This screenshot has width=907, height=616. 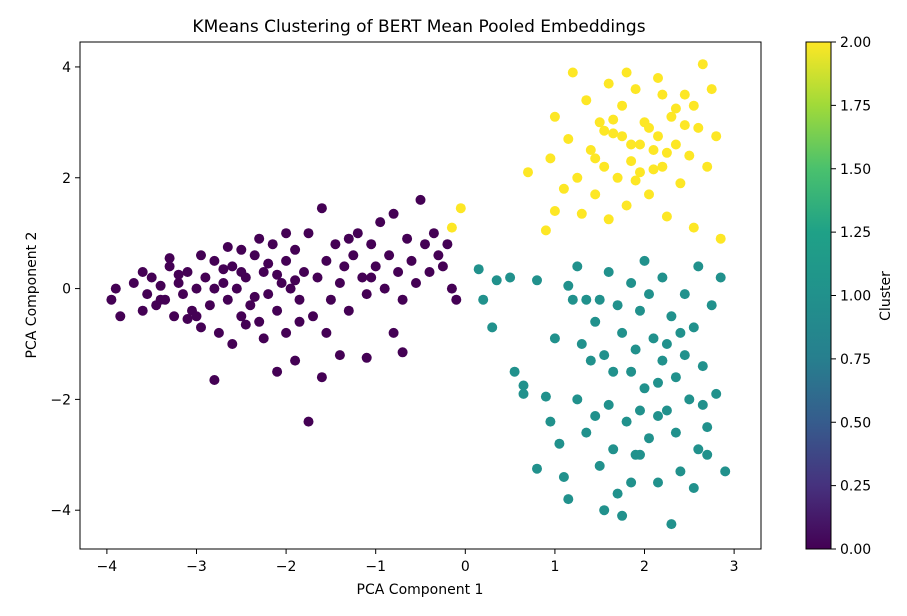 What do you see at coordinates (196, 567) in the screenshot?
I see `x-tick-label: −3` at bounding box center [196, 567].